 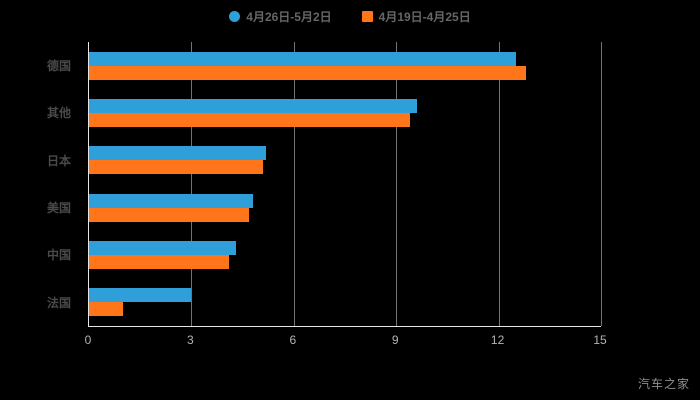 I want to click on legend-label: 4月26日-5月2日, so click(x=289, y=17).